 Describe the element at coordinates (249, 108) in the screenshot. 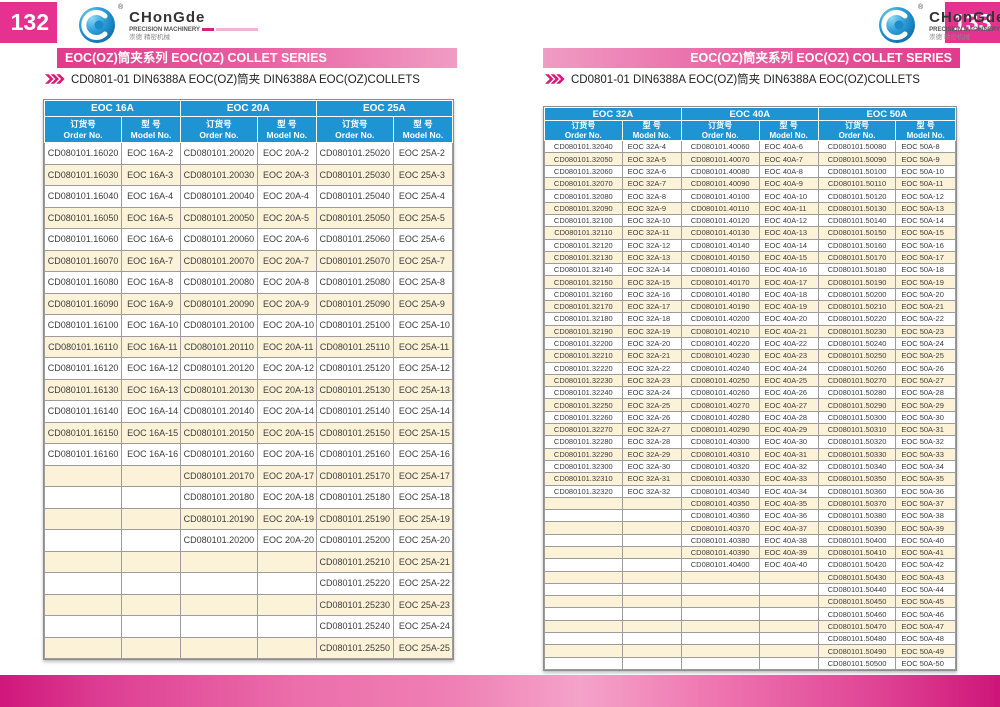

I see `group-header-row: EOC 16A EOC 20A EOC 25A` at that location.